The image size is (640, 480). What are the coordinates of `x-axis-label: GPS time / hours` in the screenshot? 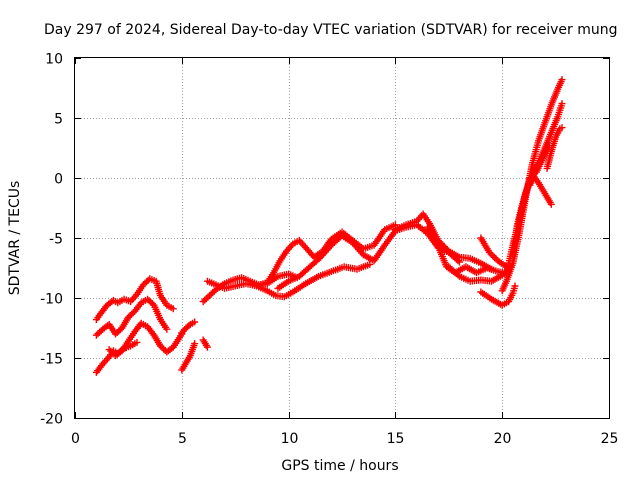 It's located at (339, 466).